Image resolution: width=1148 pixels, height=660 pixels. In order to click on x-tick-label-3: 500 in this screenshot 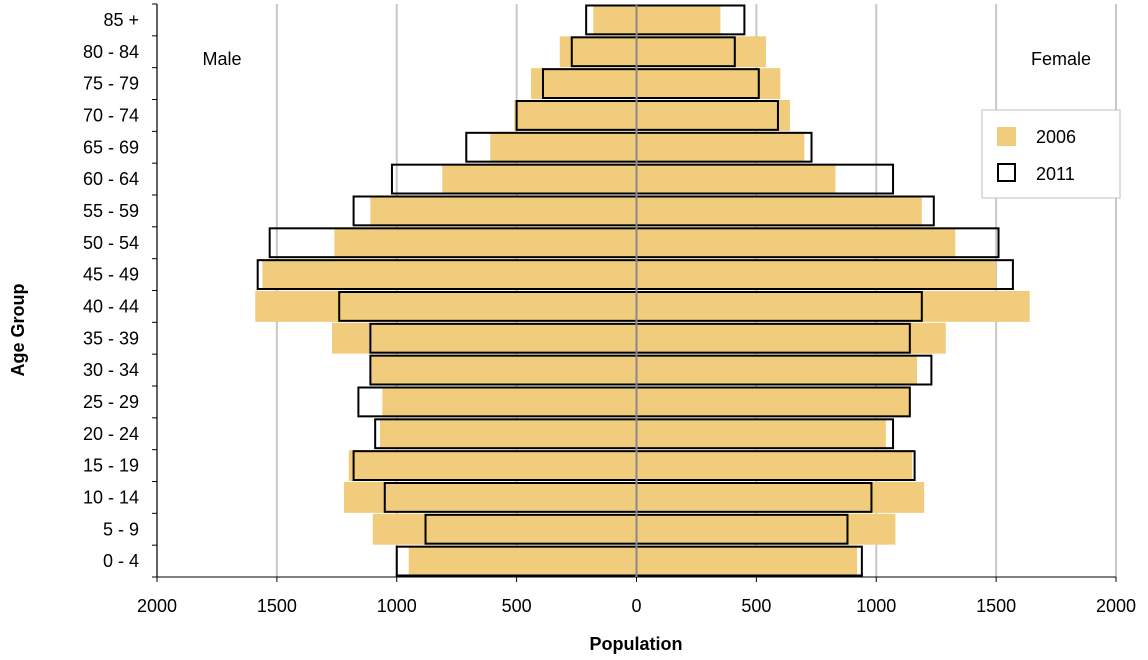, I will do `click(517, 606)`.